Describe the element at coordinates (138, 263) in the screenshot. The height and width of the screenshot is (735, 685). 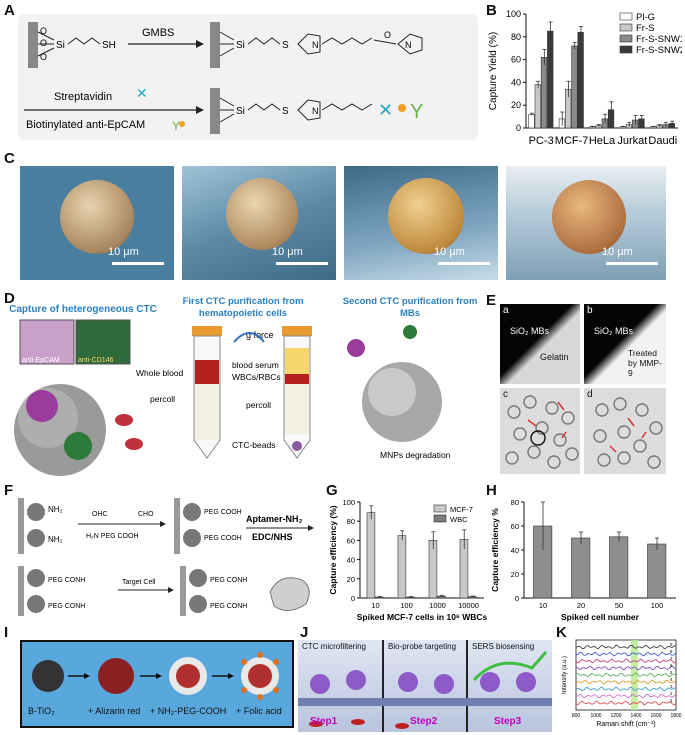
I see `scale-bar` at that location.